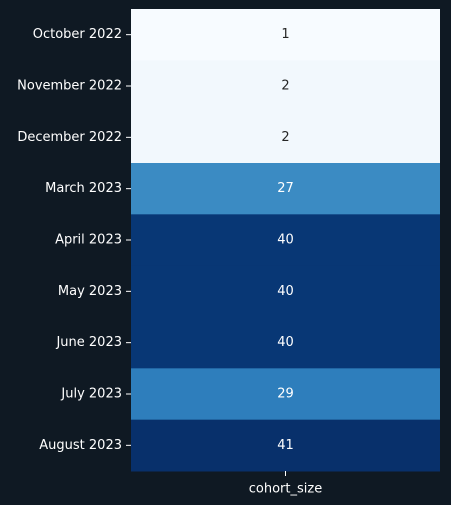 The width and height of the screenshot is (451, 505). I want to click on cell-value-label: 29, so click(285, 394).